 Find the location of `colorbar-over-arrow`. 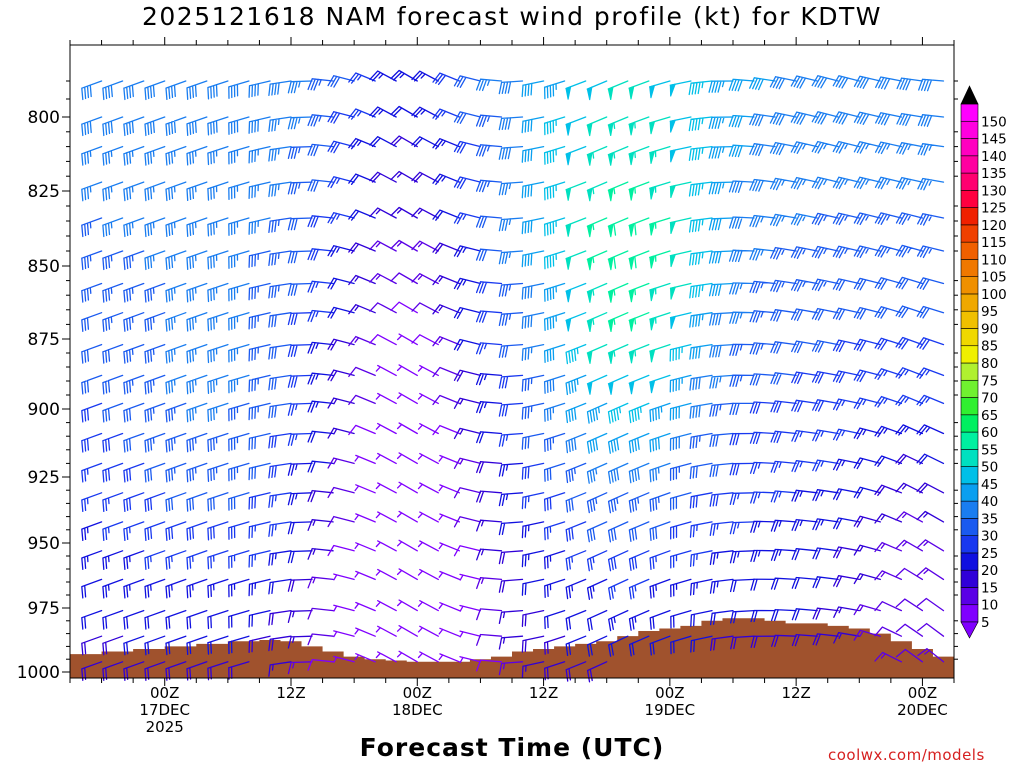

colorbar-over-arrow is located at coordinates (969, 95).